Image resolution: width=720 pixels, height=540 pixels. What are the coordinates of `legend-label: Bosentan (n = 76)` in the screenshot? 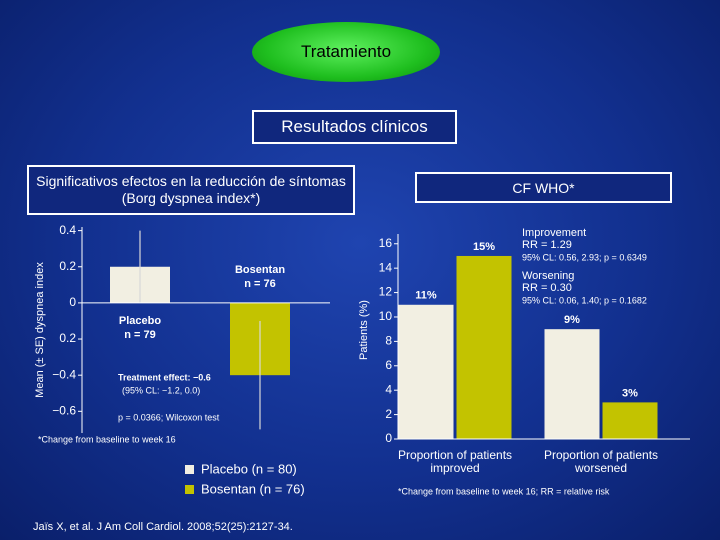 It's located at (253, 488).